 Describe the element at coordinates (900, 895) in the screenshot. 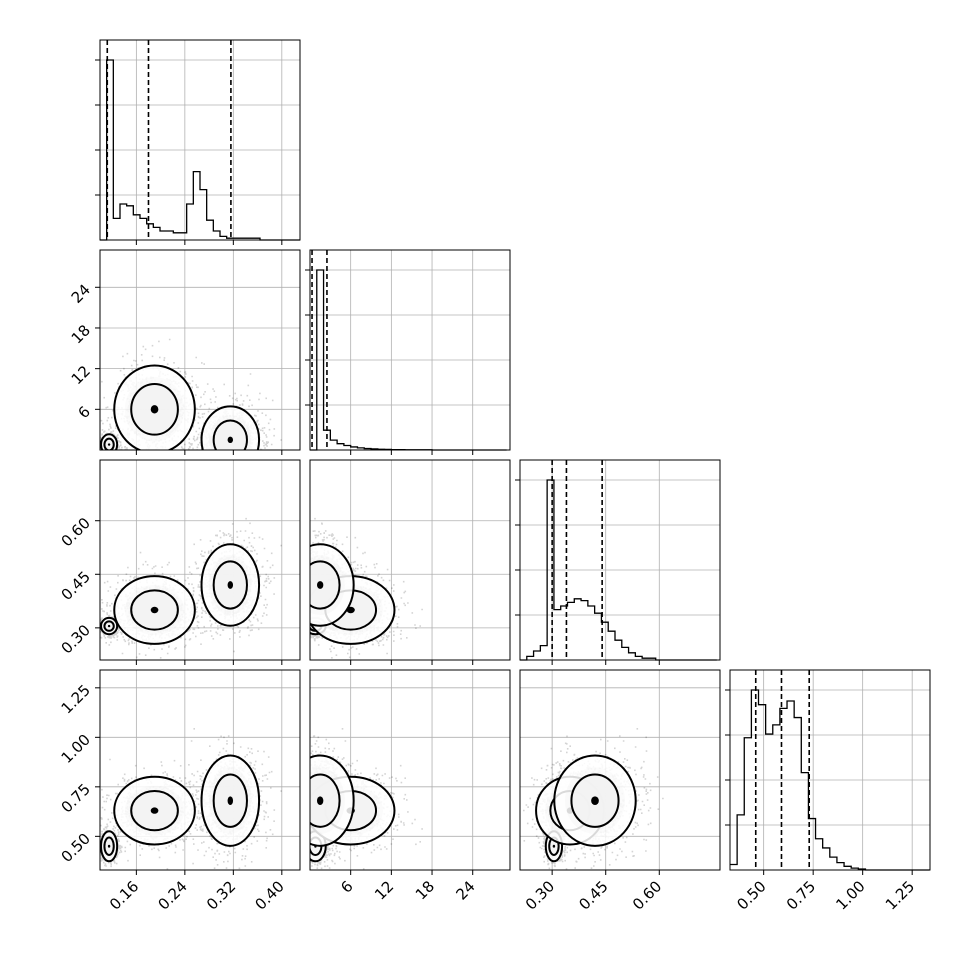

I see `x-tick-label: 1.25` at that location.